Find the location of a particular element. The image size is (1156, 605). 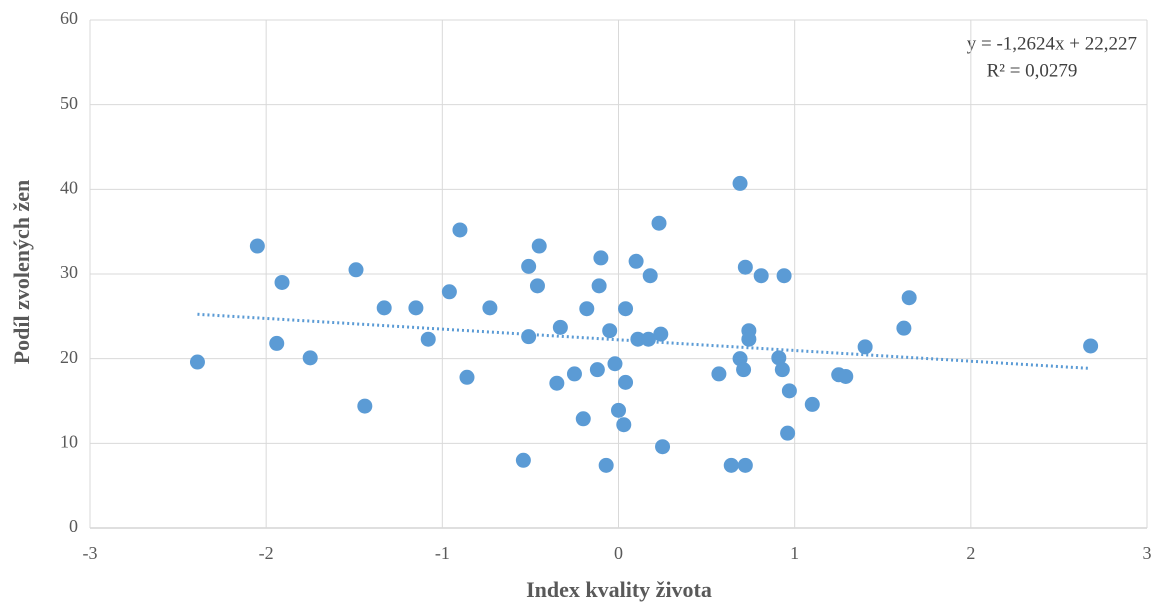

x-tick-label: 0 is located at coordinates (618, 553).